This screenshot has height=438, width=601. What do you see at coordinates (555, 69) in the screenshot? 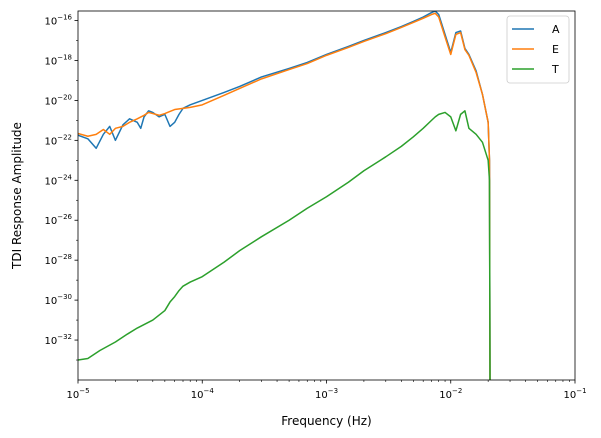
I see `legend-label-t: T` at bounding box center [555, 69].